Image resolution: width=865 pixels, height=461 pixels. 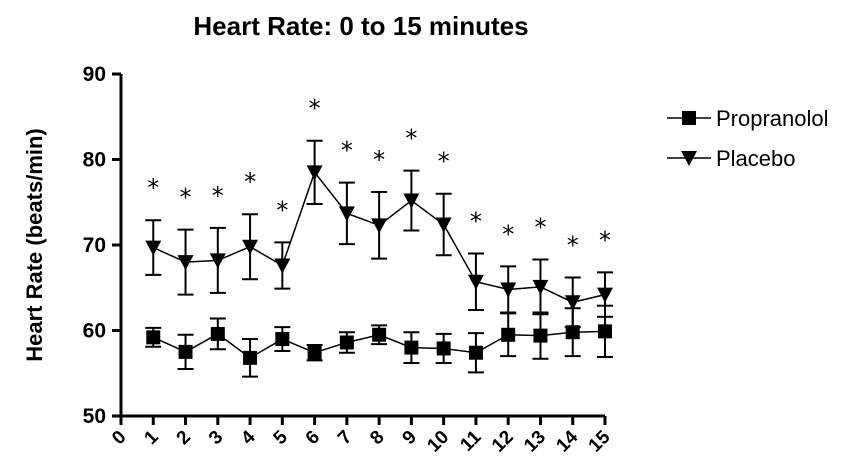 What do you see at coordinates (281, 437) in the screenshot?
I see `x-tick-label: 5` at bounding box center [281, 437].